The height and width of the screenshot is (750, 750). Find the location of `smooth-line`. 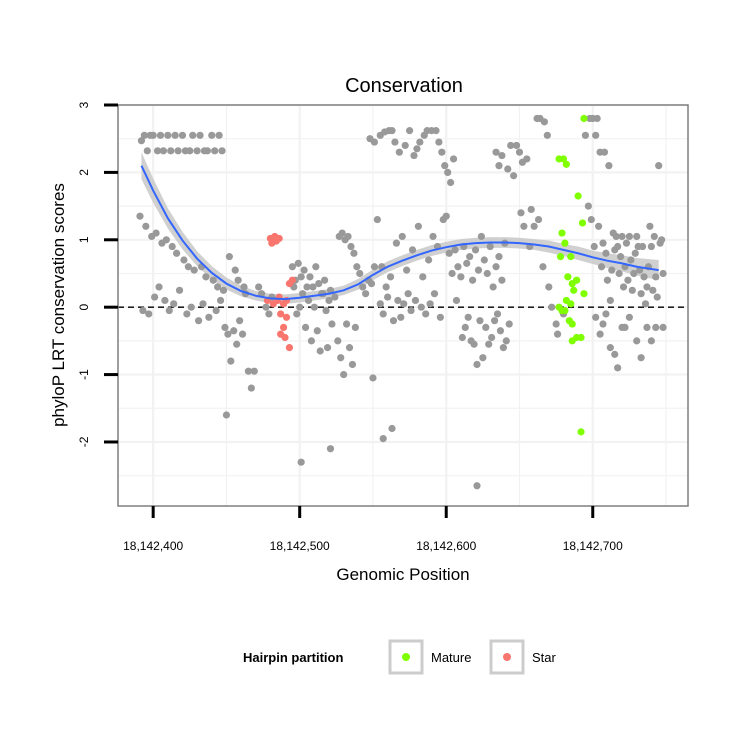

smooth-line is located at coordinates (399, 233).